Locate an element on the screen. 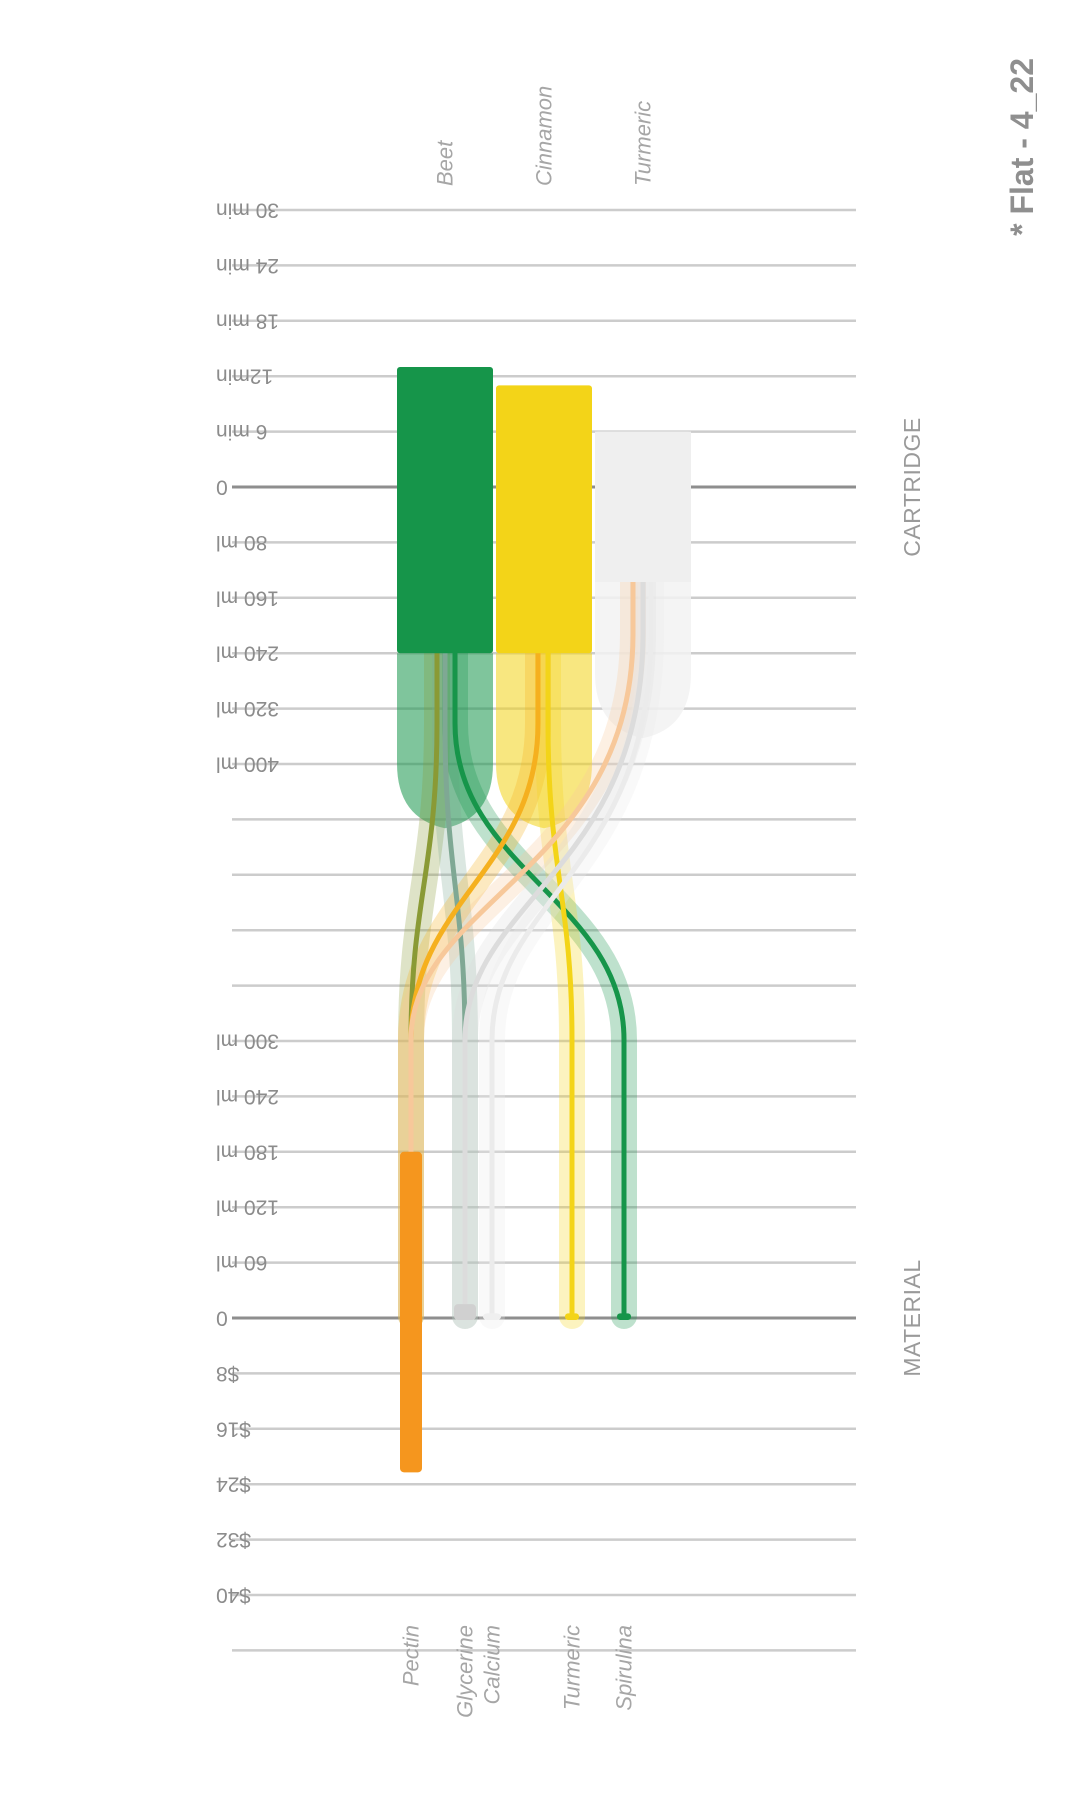 The width and height of the screenshot is (1084, 1800). tick-label: $40 is located at coordinates (233, 1595).